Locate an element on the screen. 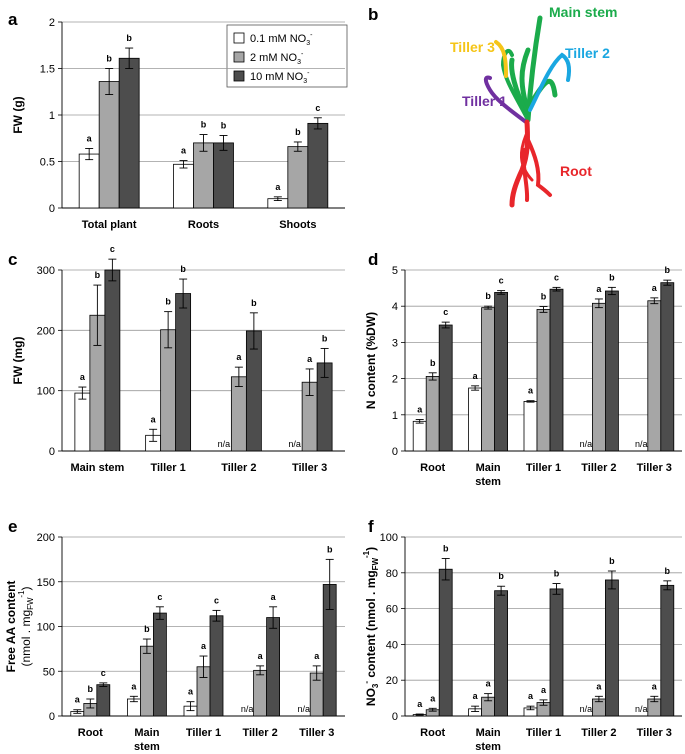 Image resolution: width=685 pixels, height=754 pixels. y-tick-label: 60 is located at coordinates (392, 610).